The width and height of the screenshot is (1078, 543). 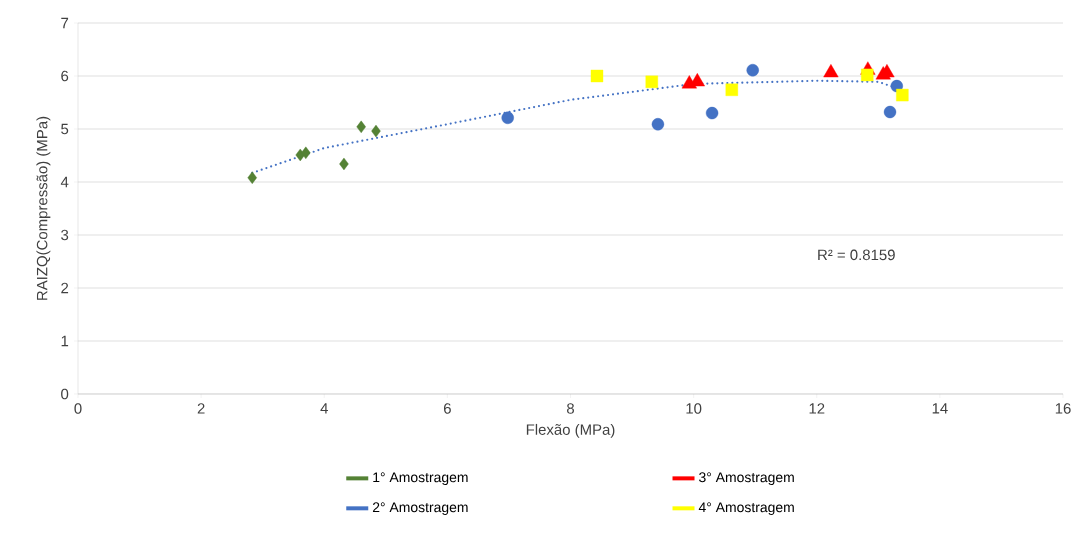 I want to click on y-tick-label: 3, so click(x=65, y=235).